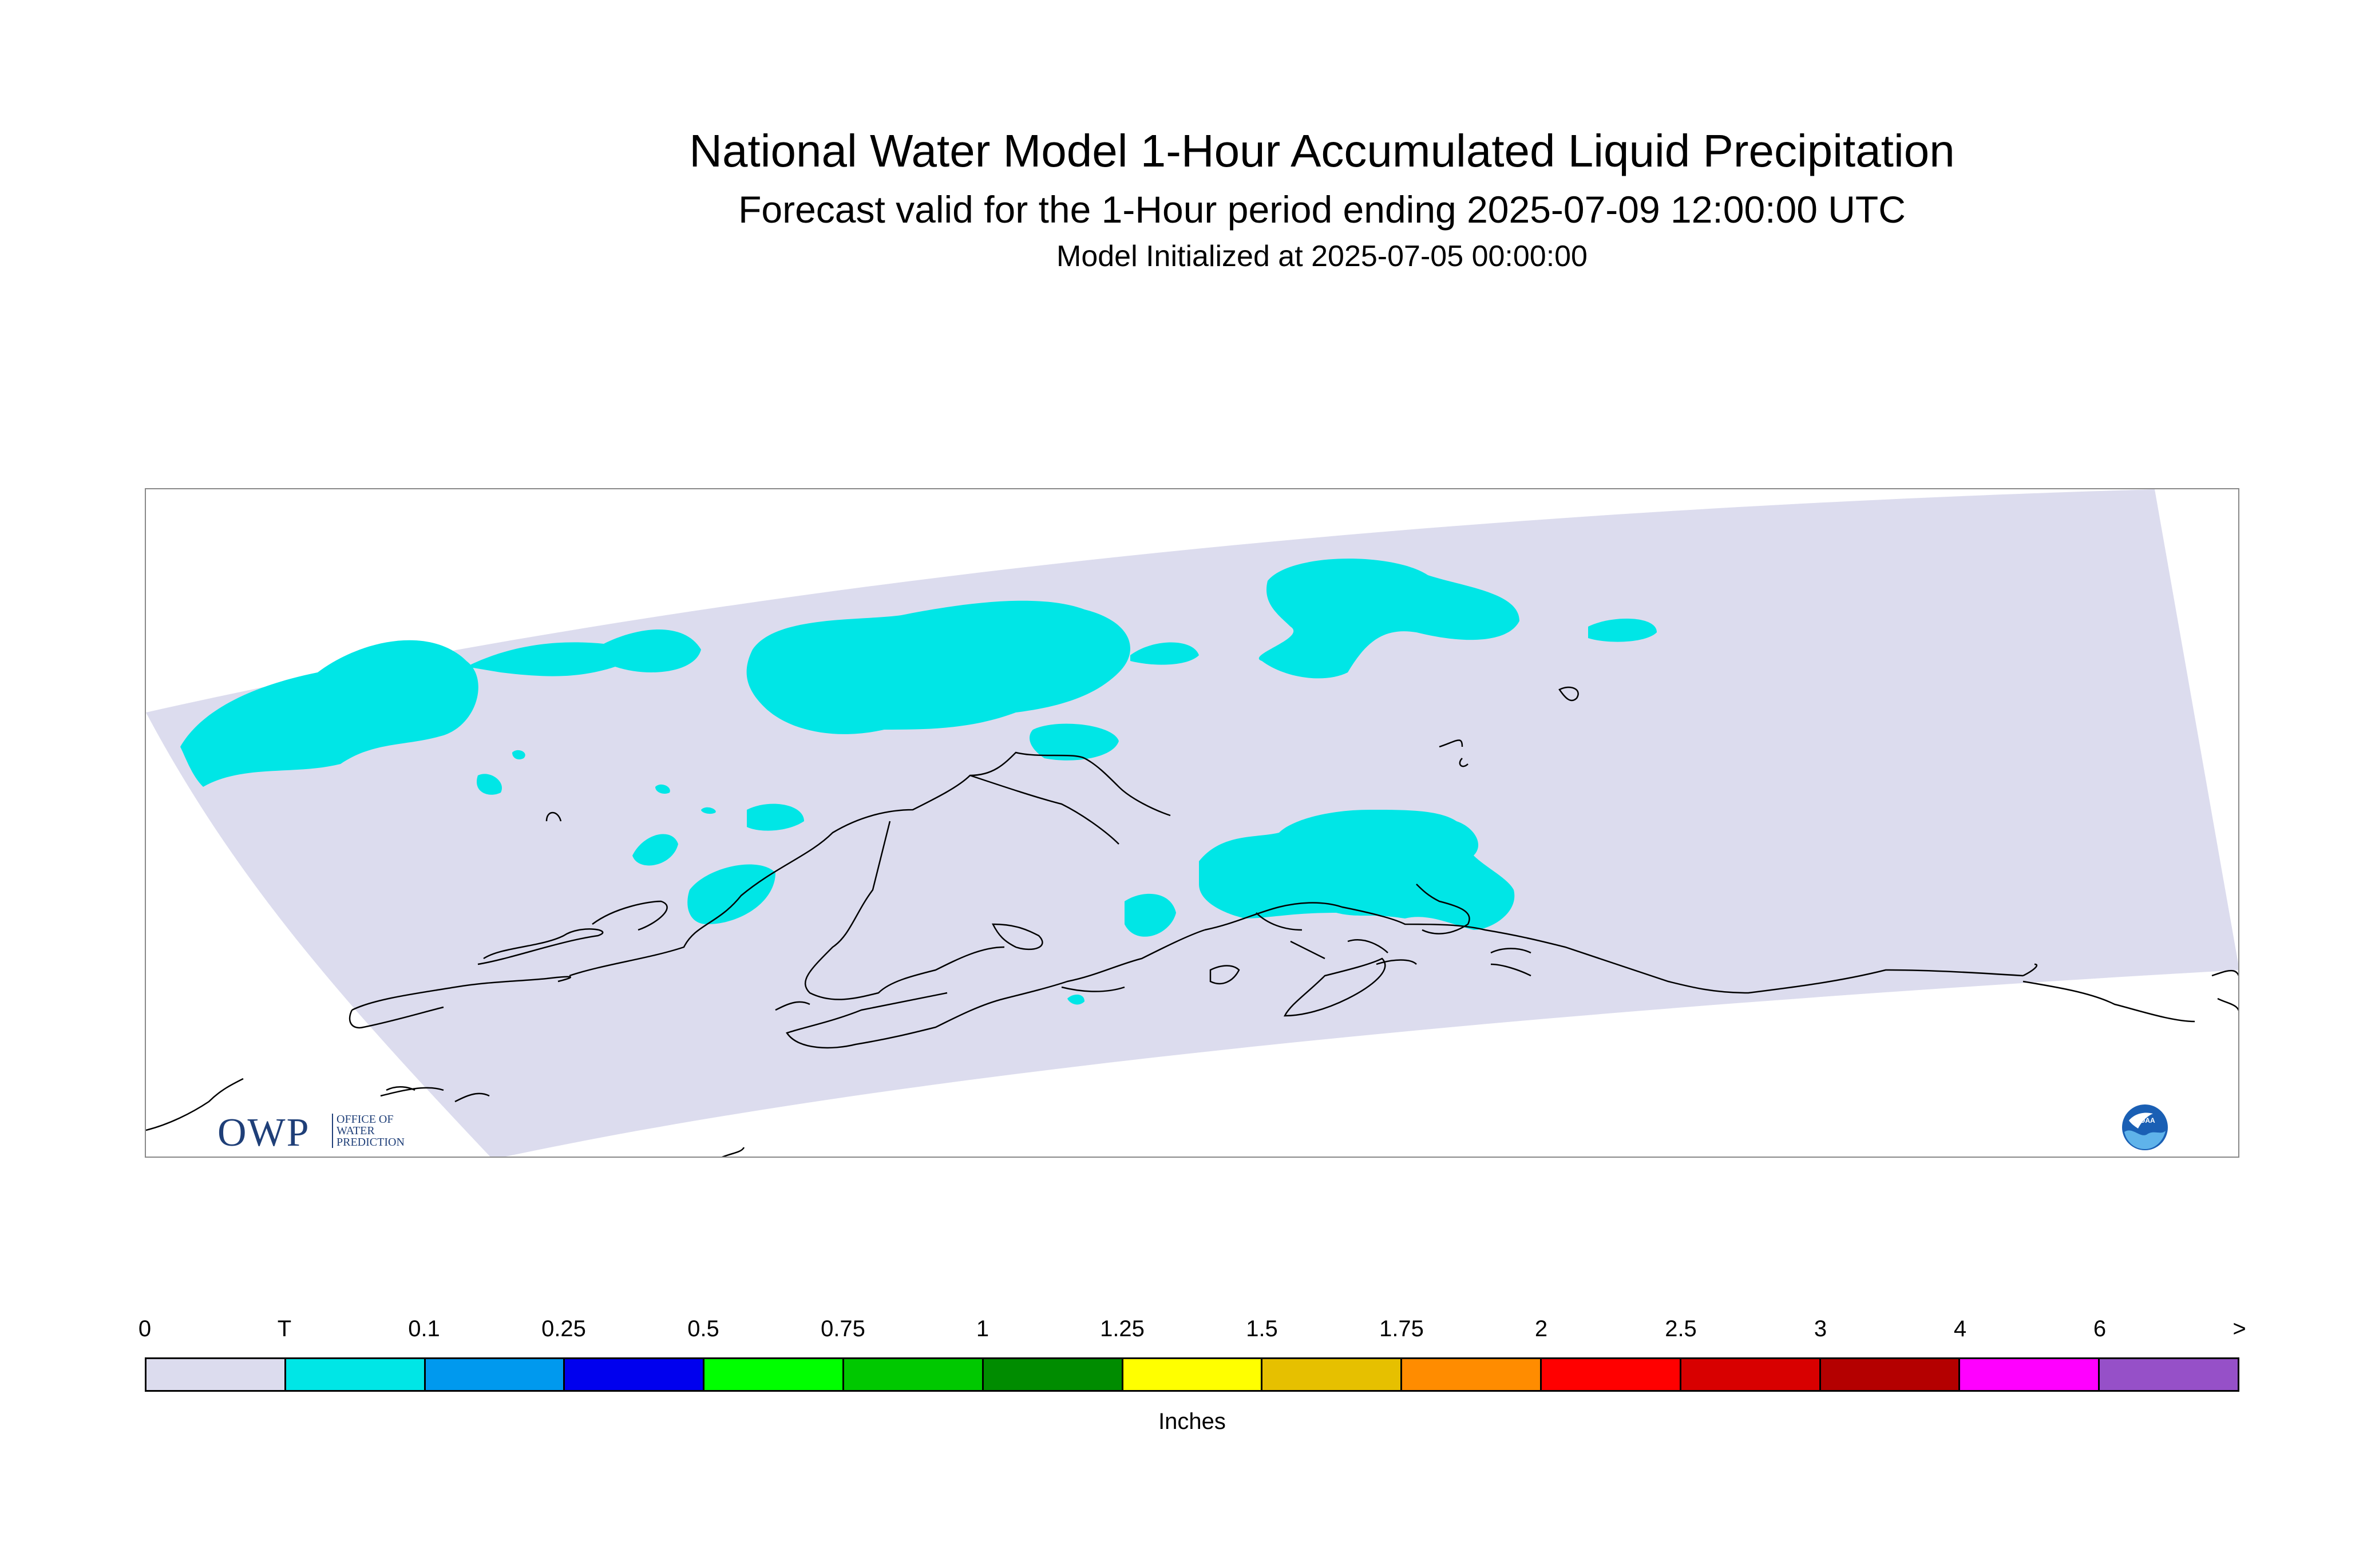 The width and height of the screenshot is (2375, 1568). I want to click on legend-units: Inches, so click(1192, 1421).